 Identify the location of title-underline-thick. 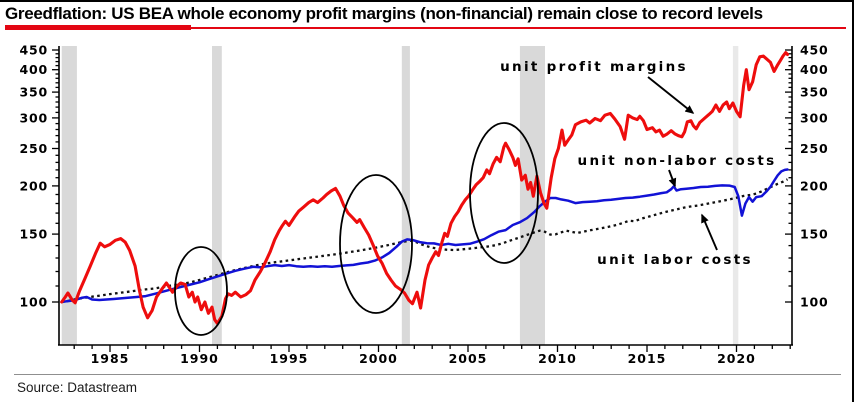
(98, 27).